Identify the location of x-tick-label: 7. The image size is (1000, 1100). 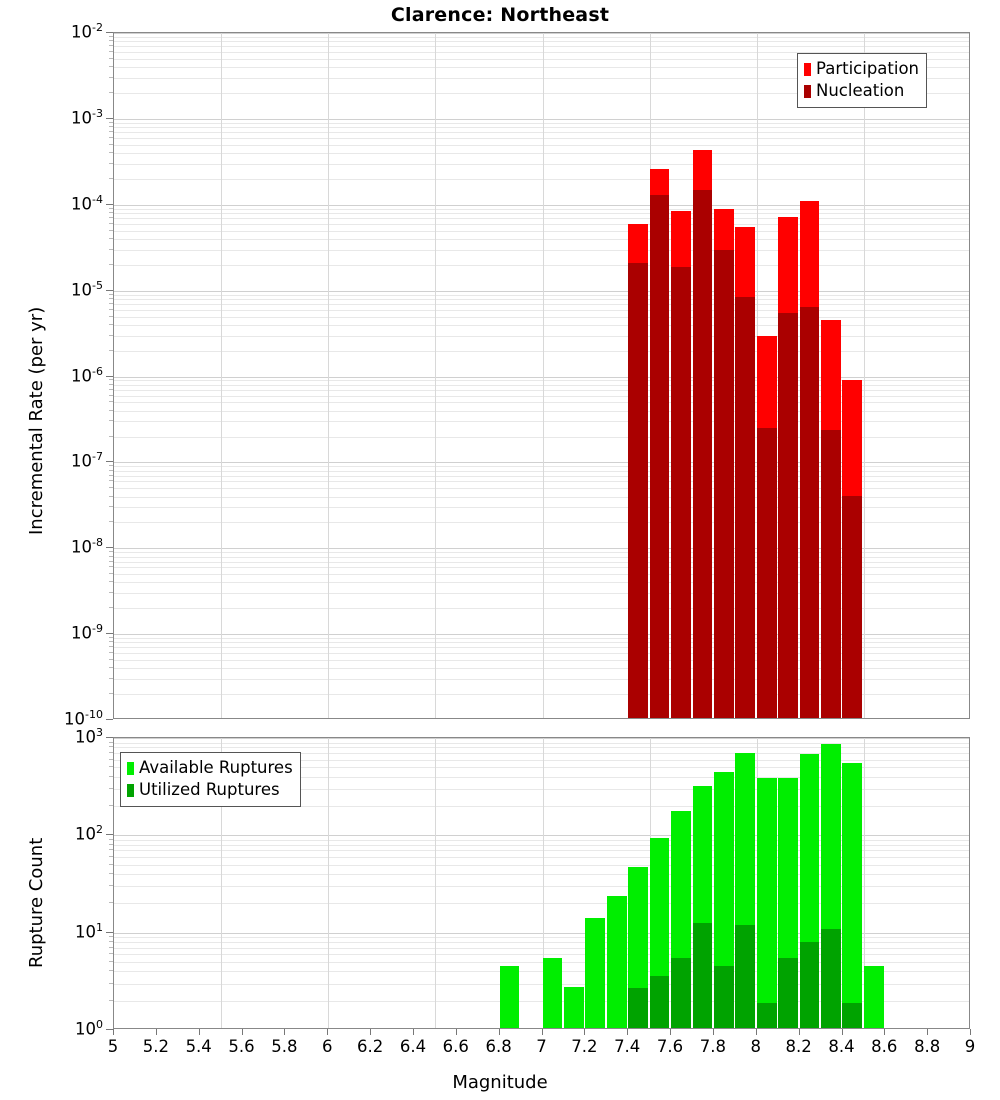
(541, 1046).